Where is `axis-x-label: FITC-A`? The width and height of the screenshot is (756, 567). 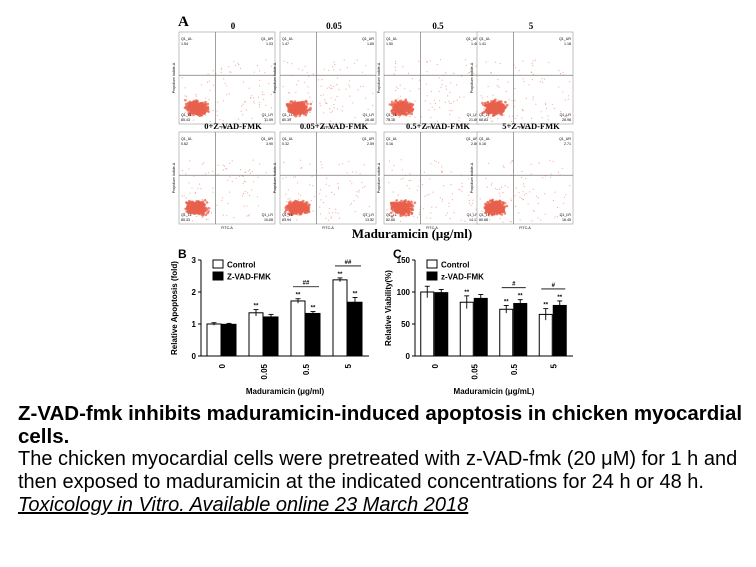
axis-x-label: FITC-A is located at coordinates (525, 128).